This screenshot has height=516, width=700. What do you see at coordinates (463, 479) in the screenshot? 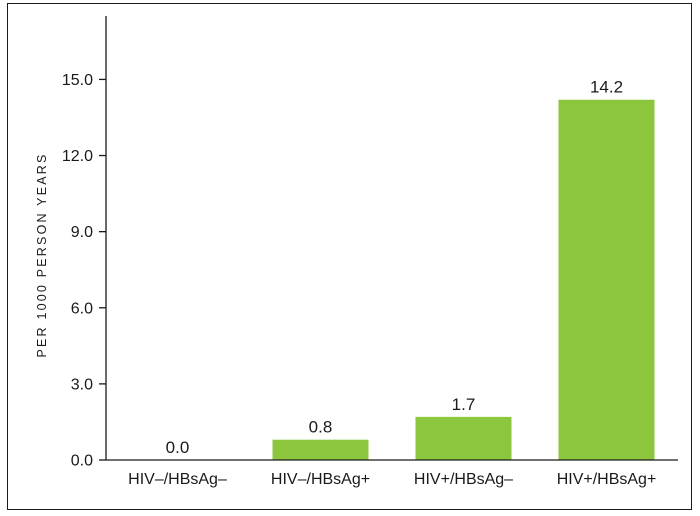
I see `x-category-label: HIV+/HBsAg–` at bounding box center [463, 479].